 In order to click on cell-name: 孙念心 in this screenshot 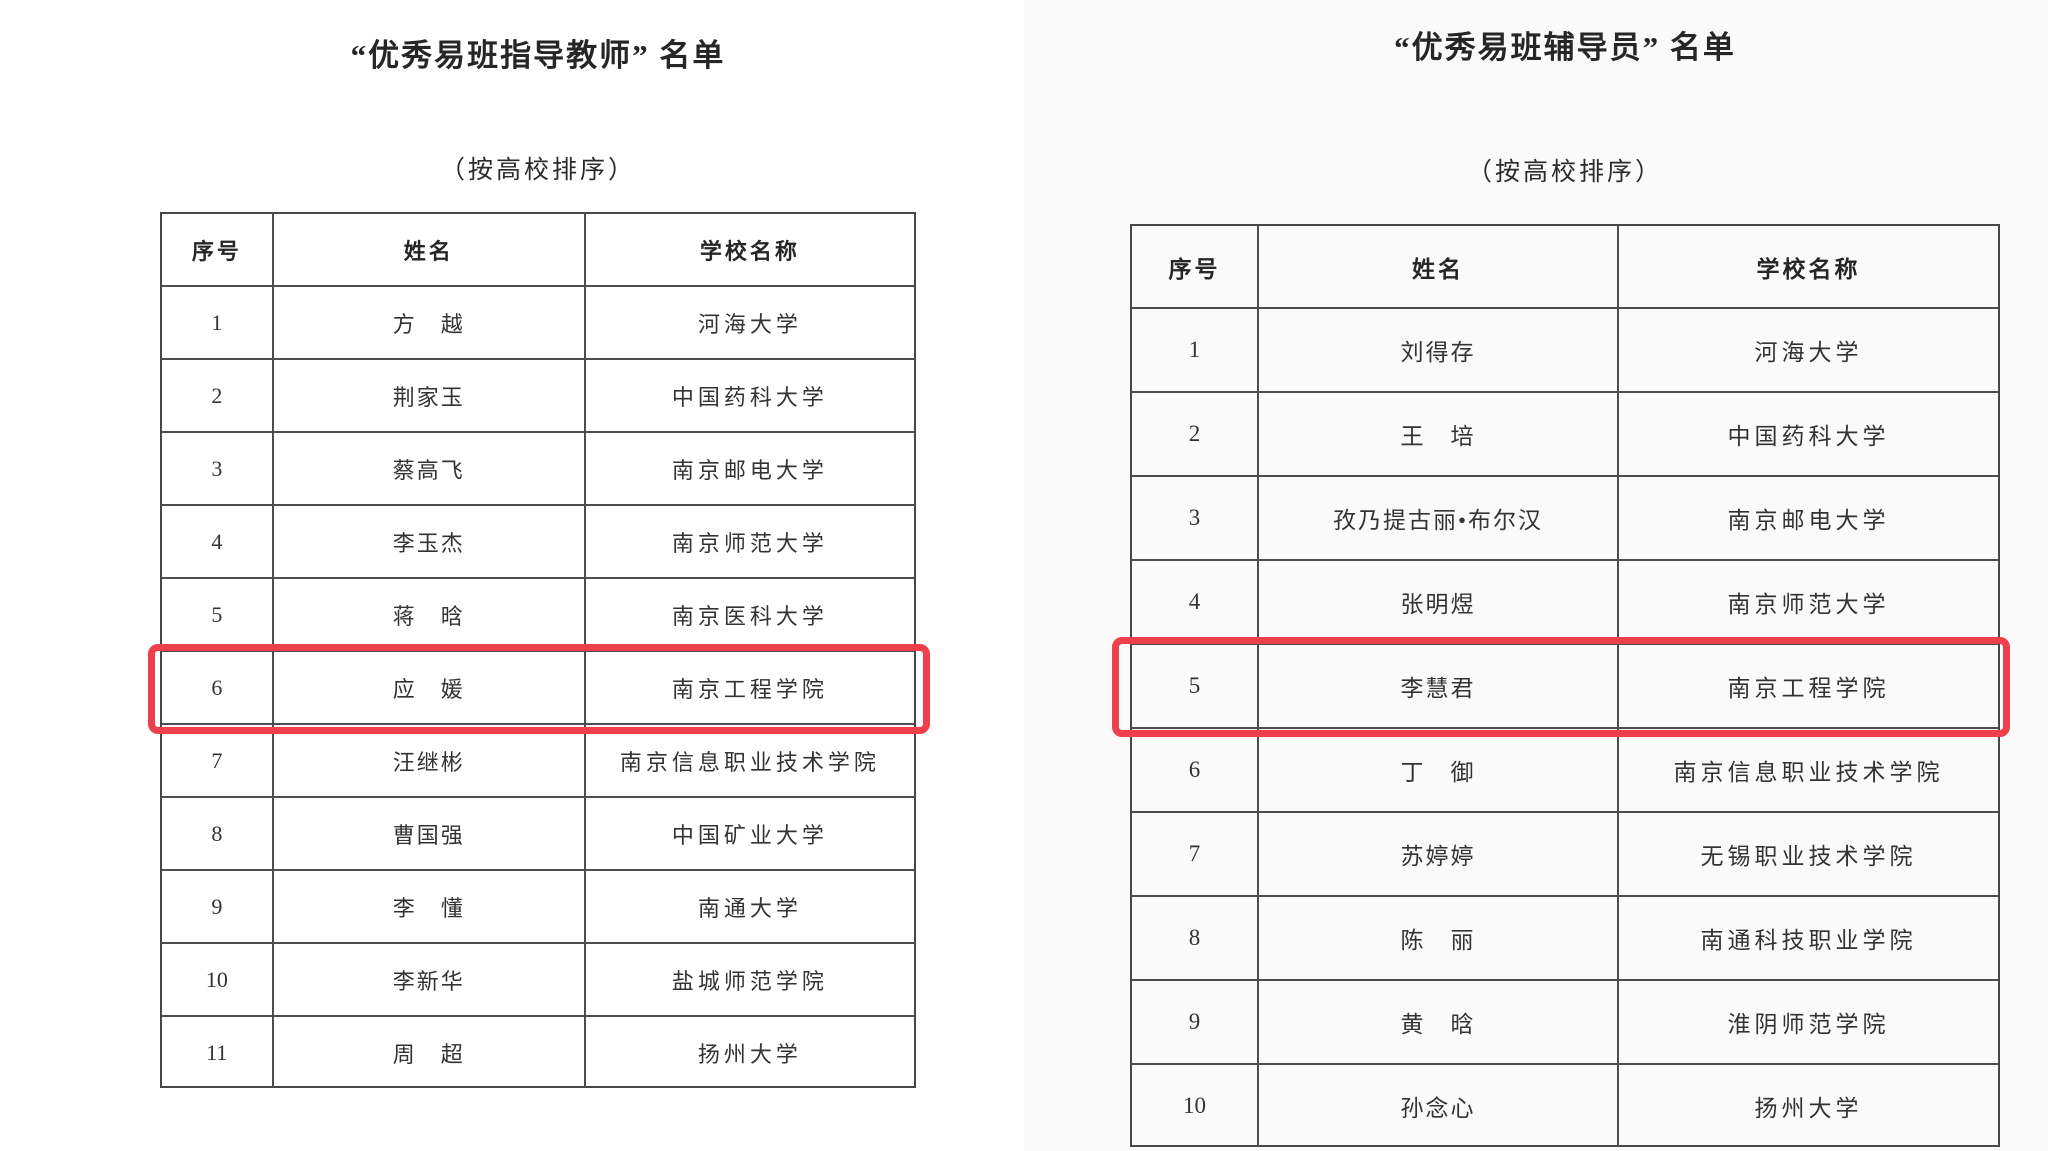, I will do `click(1437, 1106)`.